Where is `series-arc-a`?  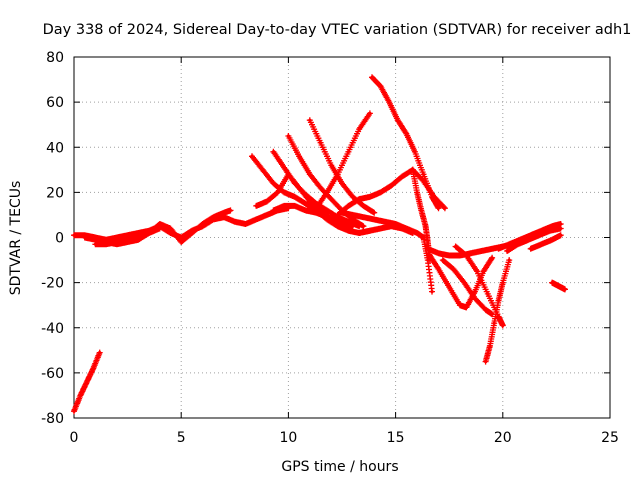 series-arc-a is located at coordinates (87, 382).